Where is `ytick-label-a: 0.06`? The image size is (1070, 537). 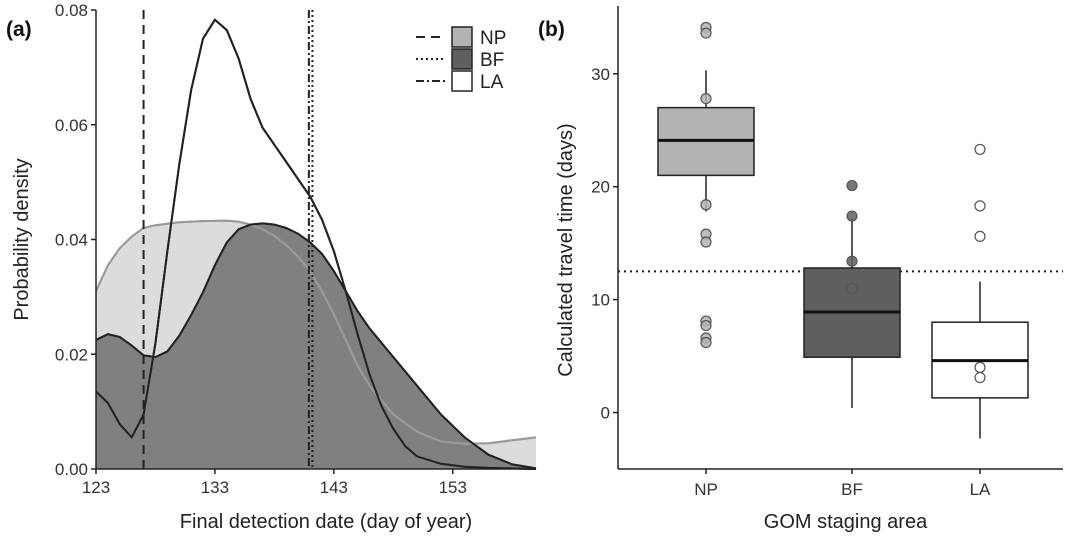 ytick-label-a: 0.06 is located at coordinates (71, 125).